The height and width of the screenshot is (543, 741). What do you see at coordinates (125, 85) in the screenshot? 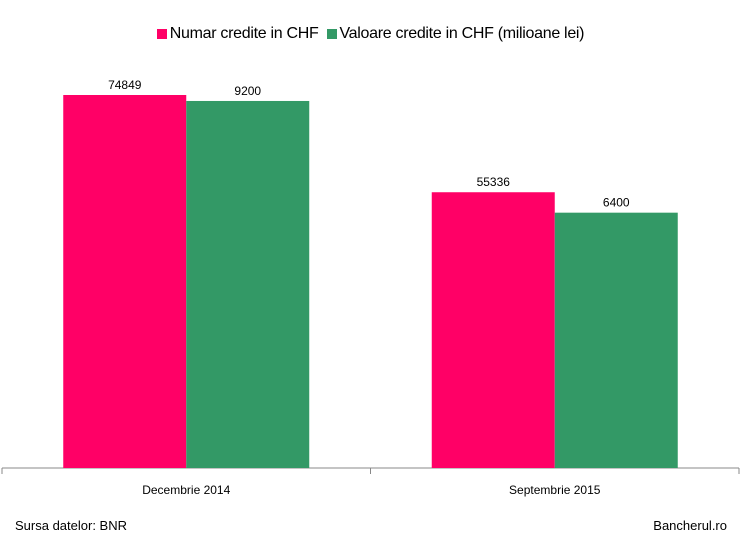
I see `data-label: 74849` at bounding box center [125, 85].